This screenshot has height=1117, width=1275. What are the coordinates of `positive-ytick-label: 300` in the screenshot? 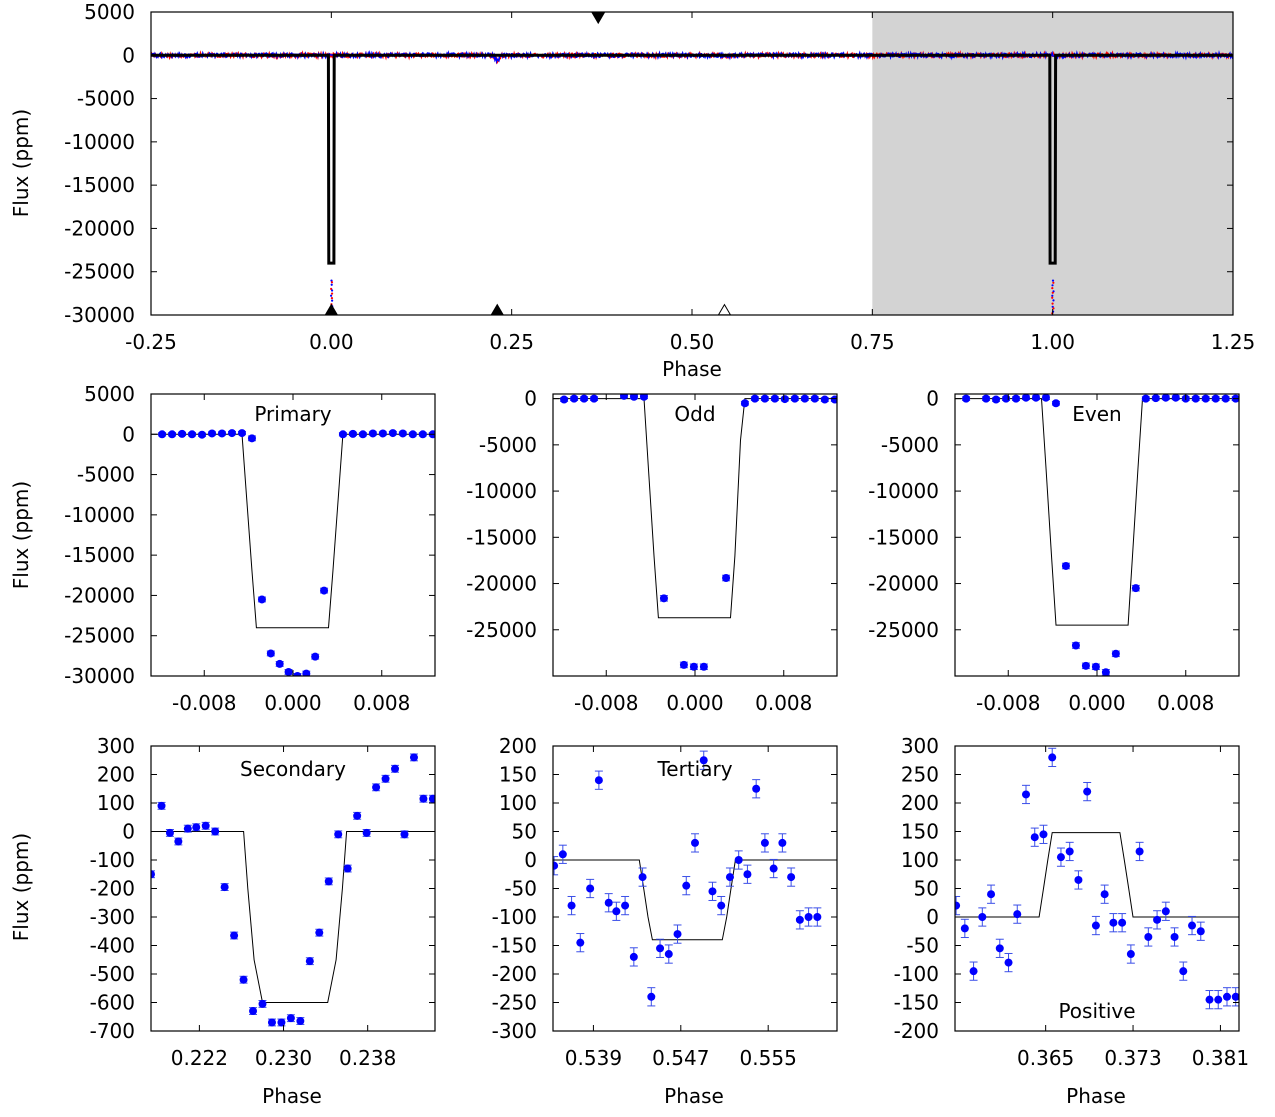 It's located at (920, 746).